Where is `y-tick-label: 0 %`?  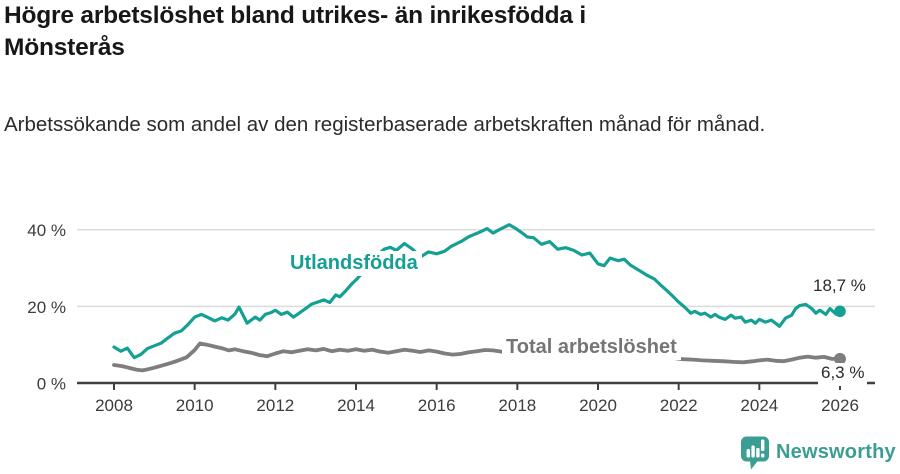
y-tick-label: 0 % is located at coordinates (51, 384).